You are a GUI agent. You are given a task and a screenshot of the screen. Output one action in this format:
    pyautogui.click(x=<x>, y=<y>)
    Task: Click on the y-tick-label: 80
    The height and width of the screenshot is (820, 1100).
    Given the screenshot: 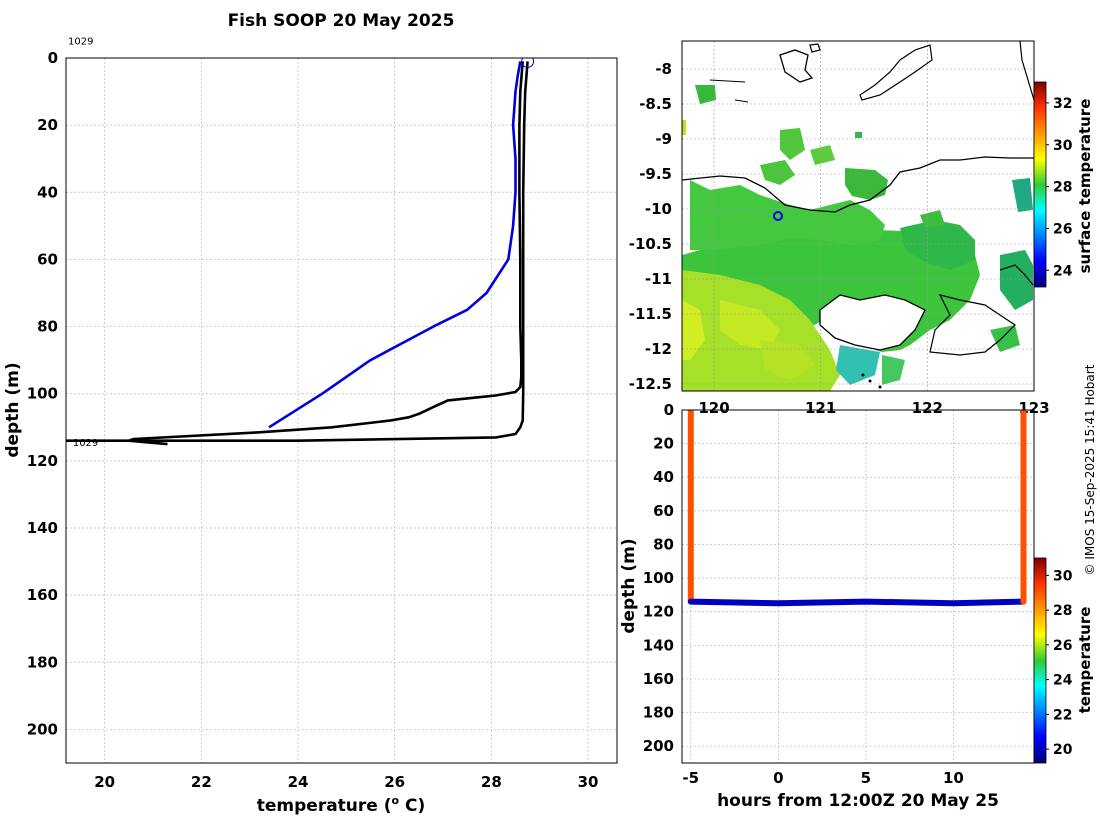 What is the action you would take?
    pyautogui.click(x=47, y=327)
    